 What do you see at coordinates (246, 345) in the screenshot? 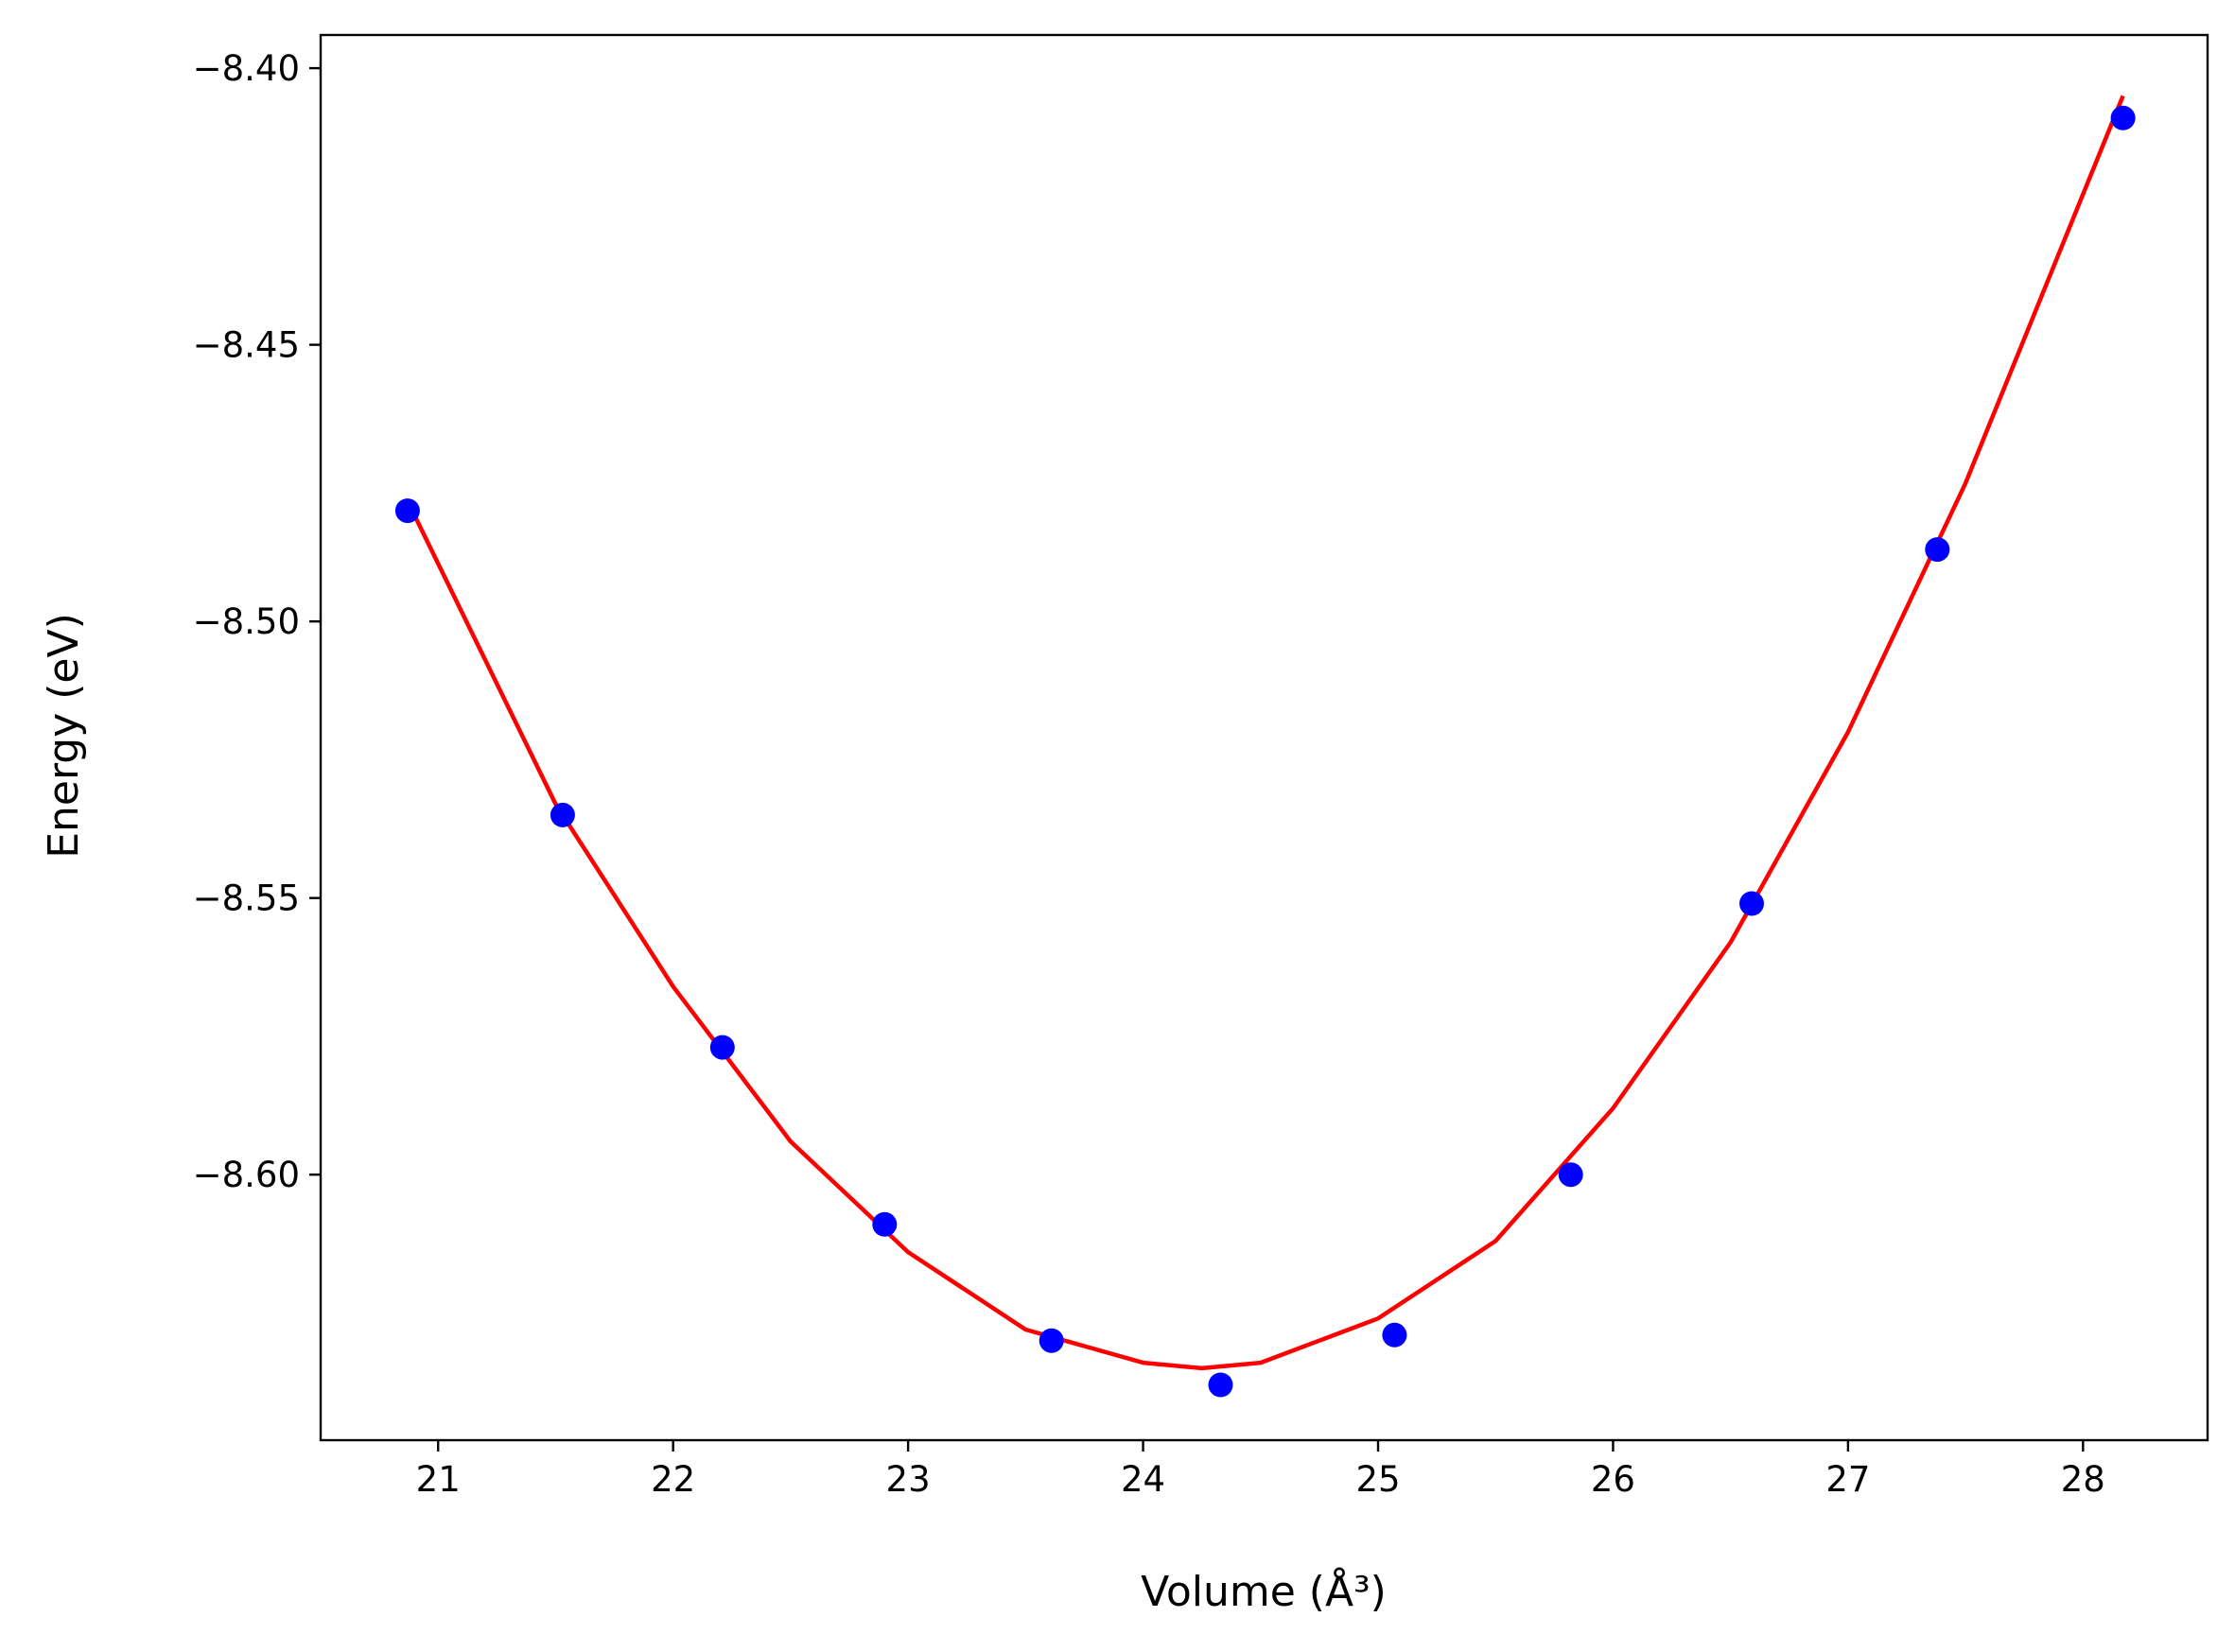
I see `y-tick-label: −8.45` at bounding box center [246, 345].